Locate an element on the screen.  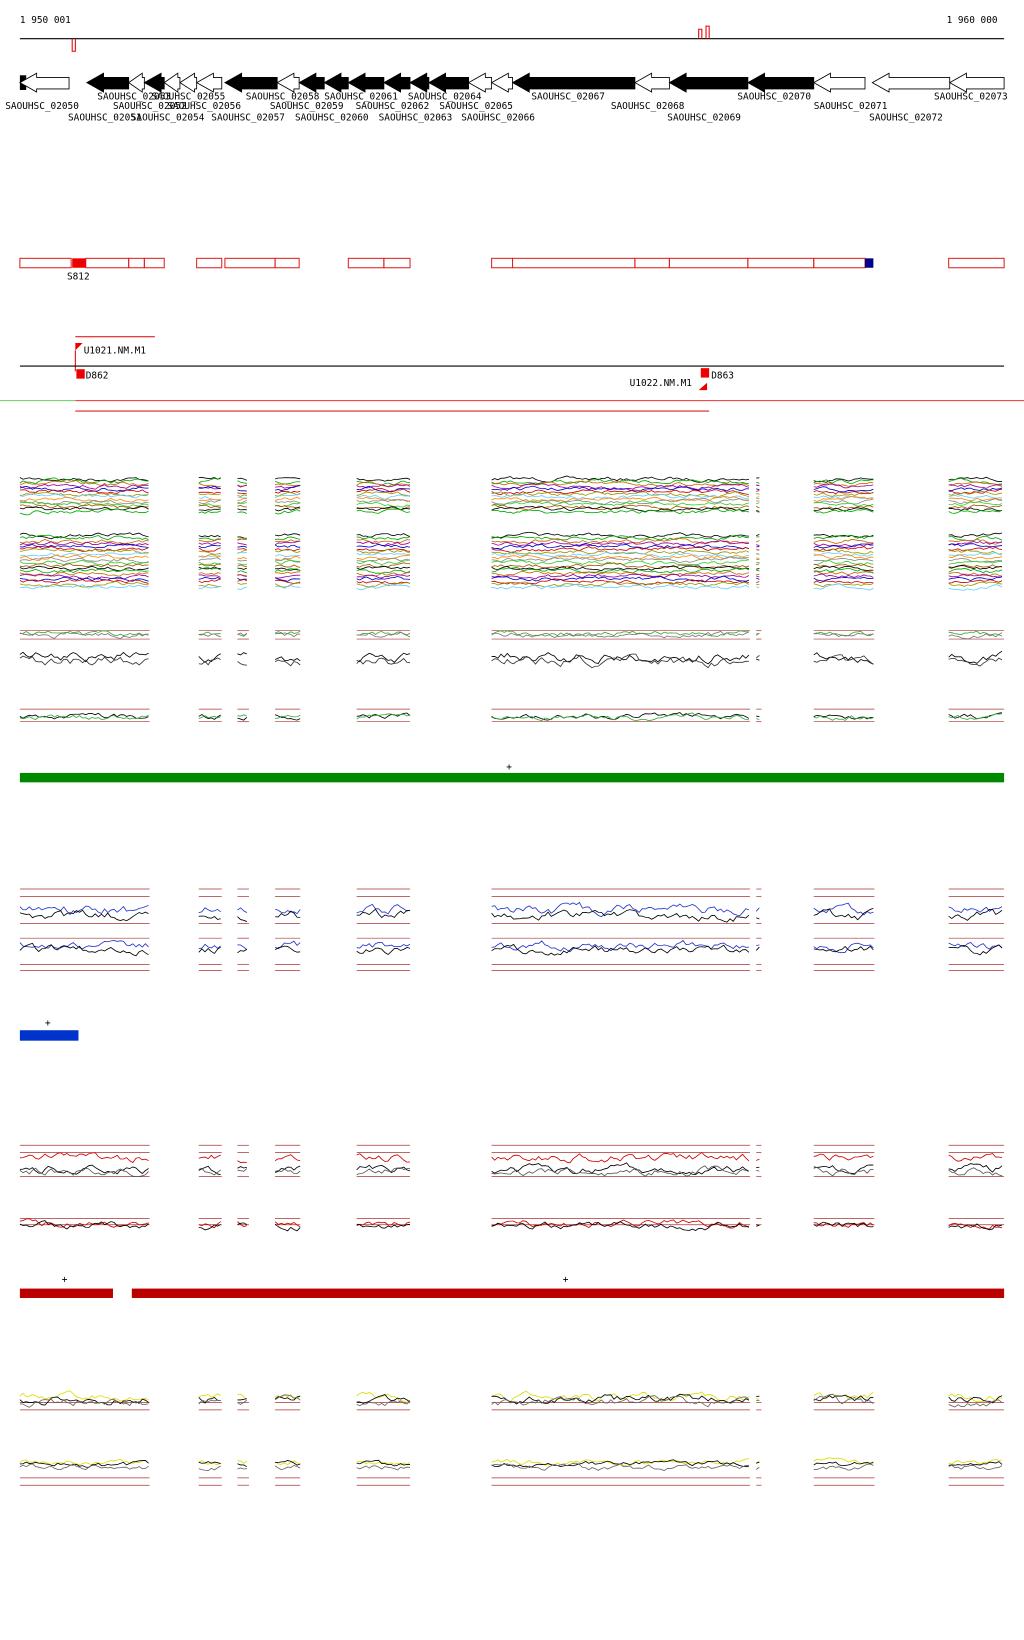
gene-label: SAOUHSC_02066 is located at coordinates (498, 117).